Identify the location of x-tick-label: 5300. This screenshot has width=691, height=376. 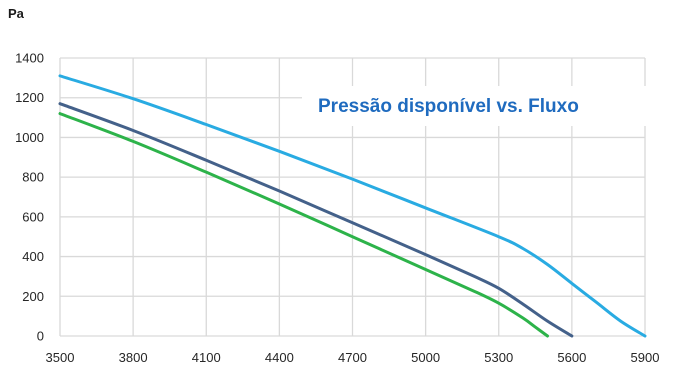
(498, 357).